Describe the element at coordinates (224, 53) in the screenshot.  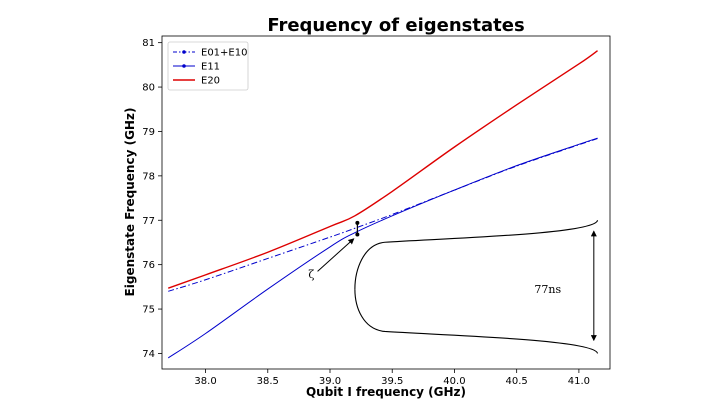
I see `legend-label-e01-e10: E01+E10` at that location.